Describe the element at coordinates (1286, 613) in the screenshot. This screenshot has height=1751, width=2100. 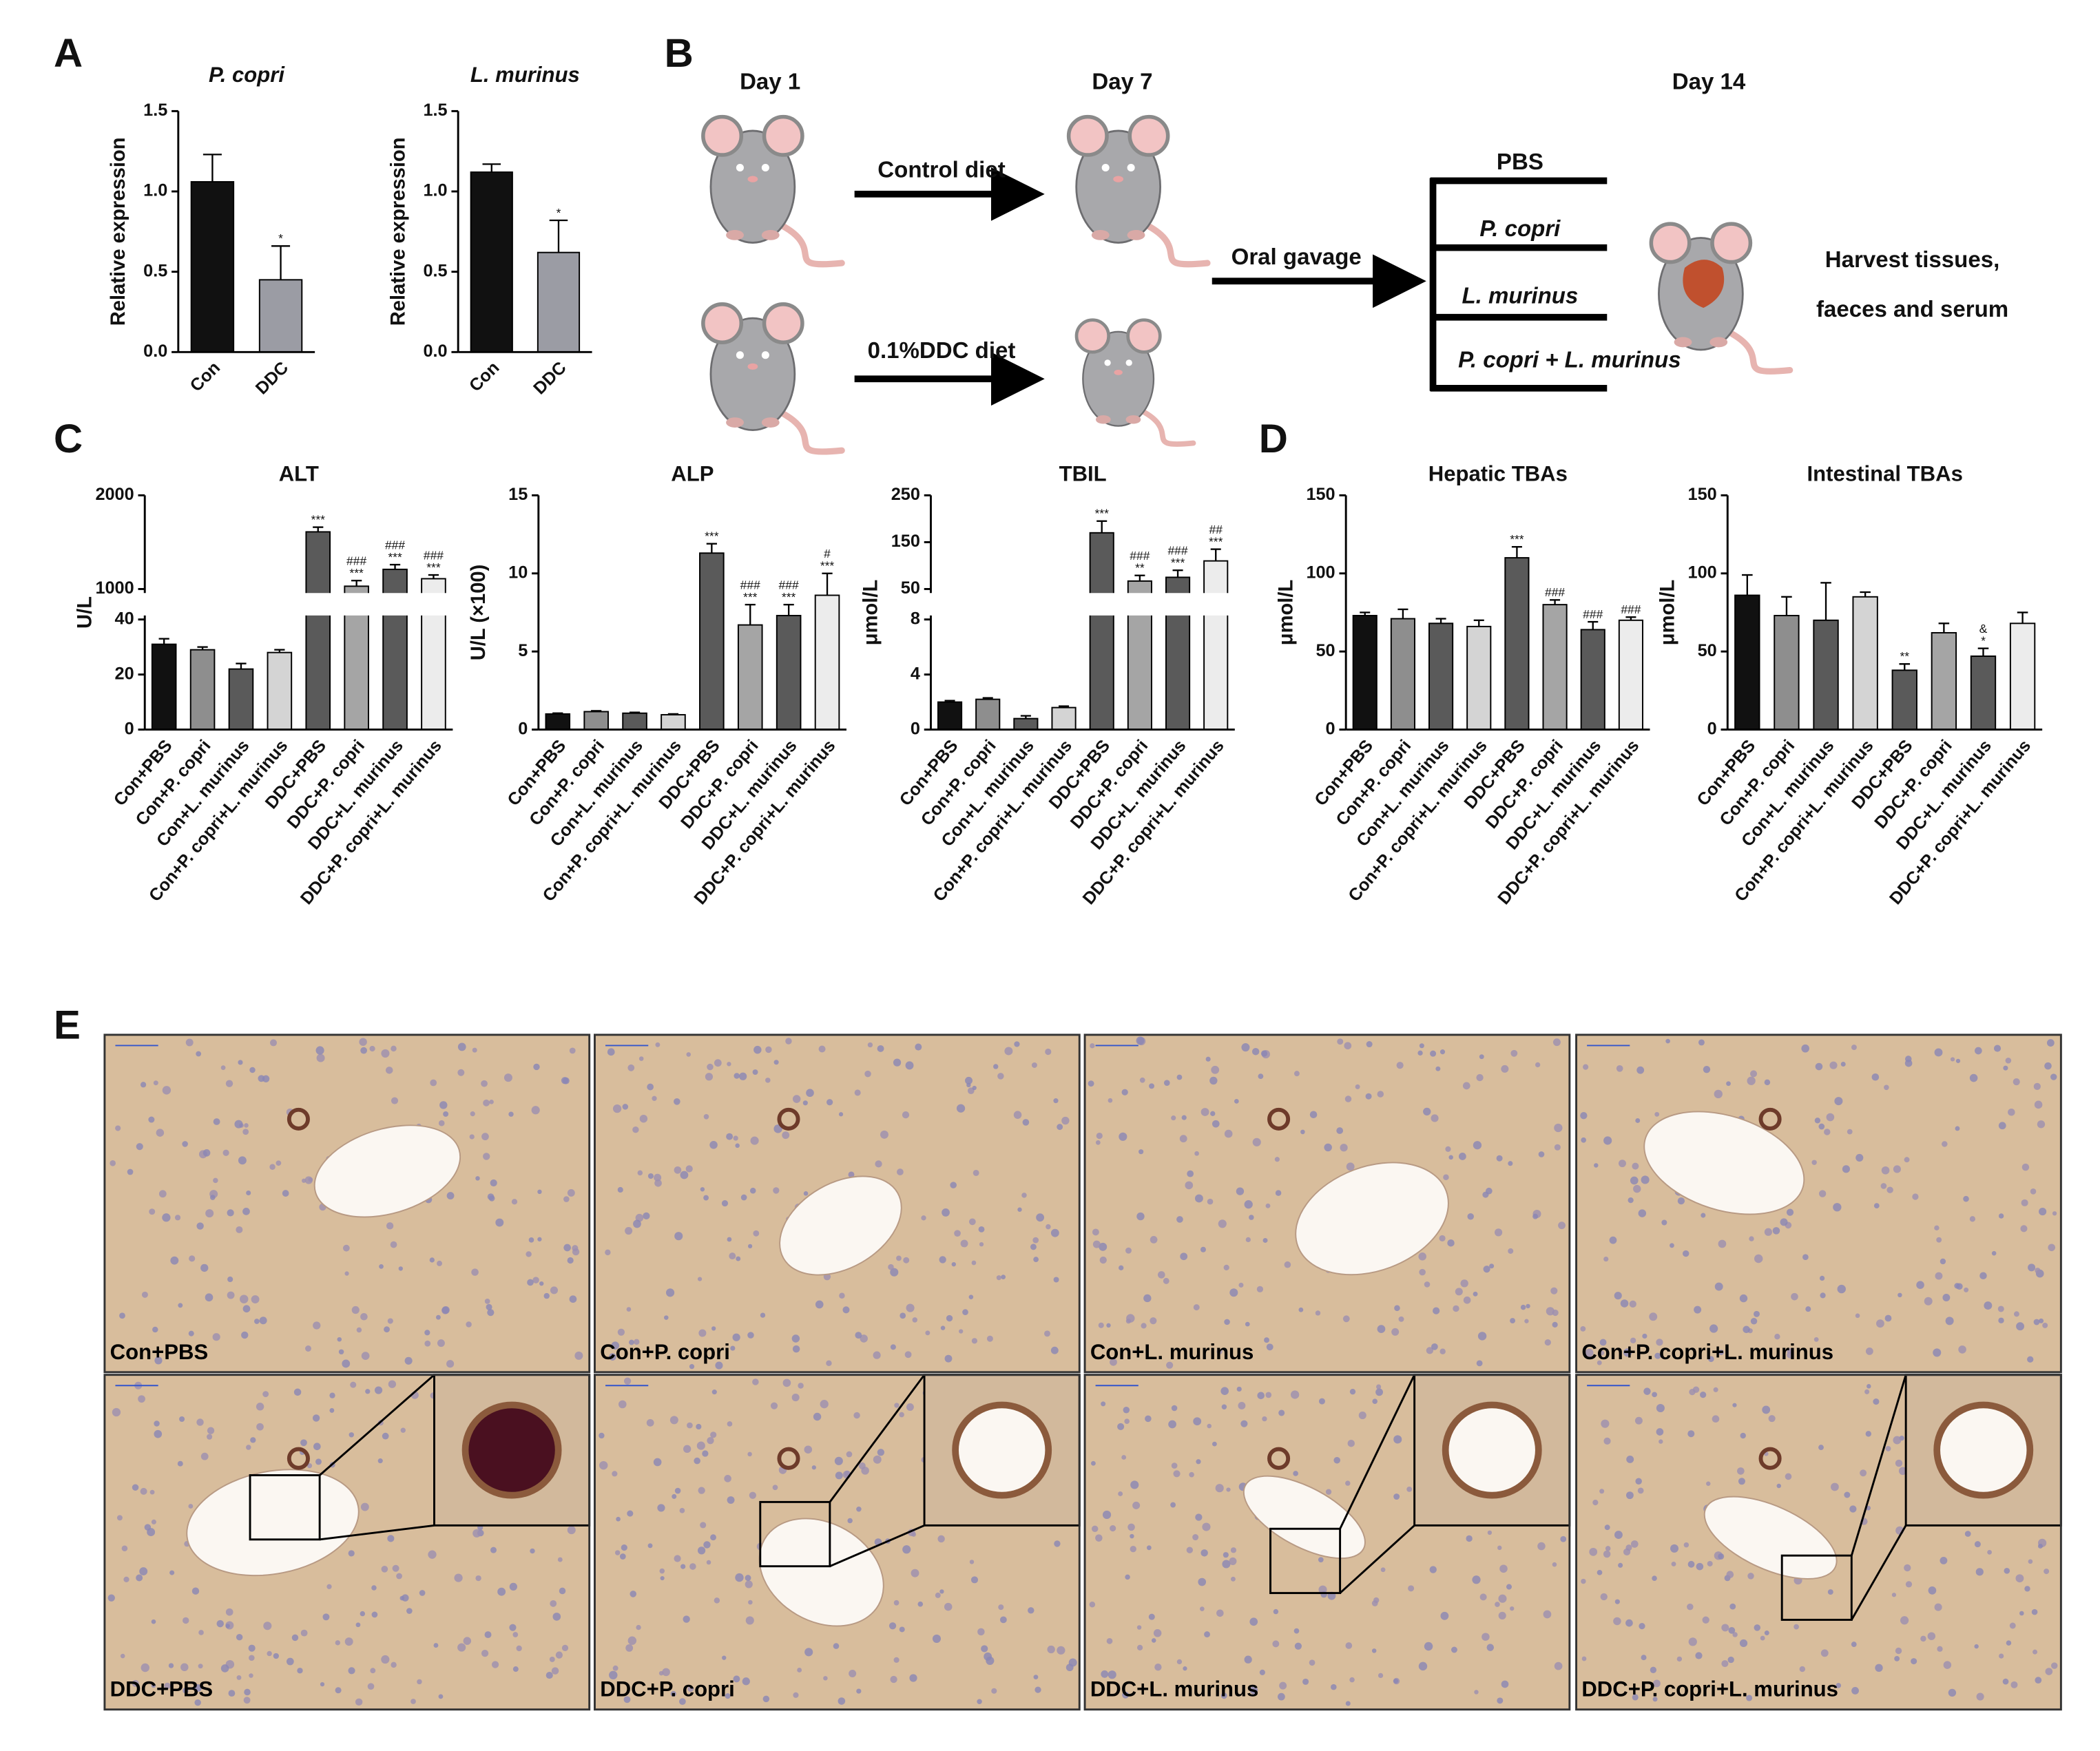
I see `y-axis-title: μmol/L` at that location.